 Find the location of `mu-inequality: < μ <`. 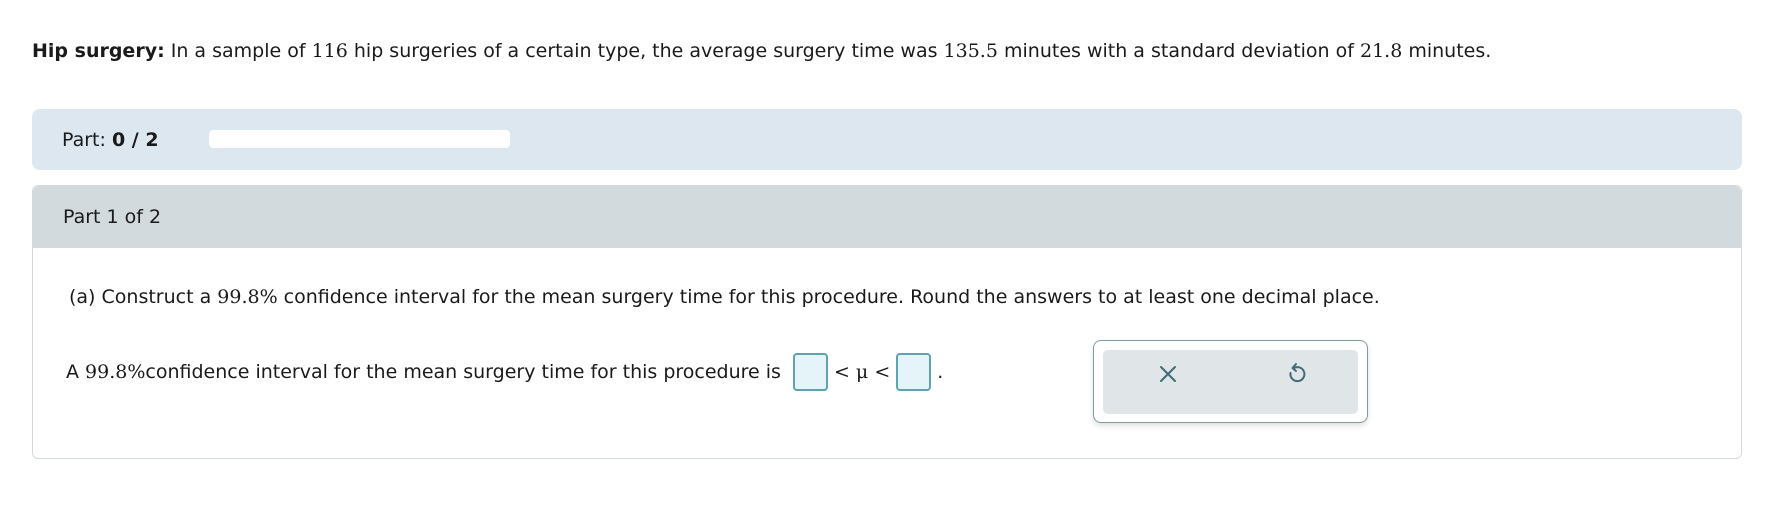

mu-inequality: < μ < is located at coordinates (862, 372).